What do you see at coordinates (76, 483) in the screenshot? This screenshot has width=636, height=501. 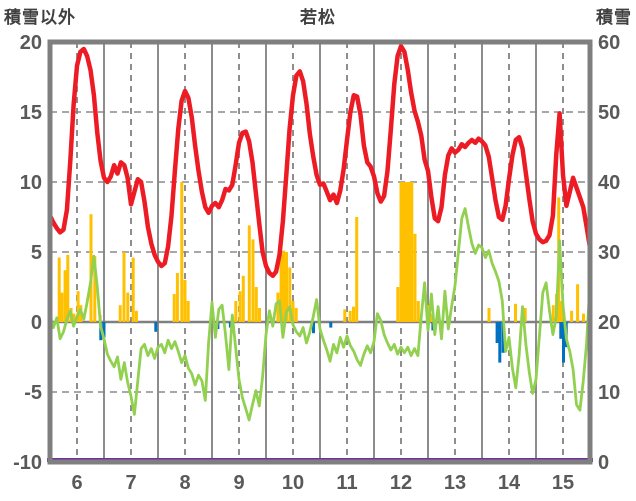 I see `svg-text: 6` at bounding box center [76, 483].